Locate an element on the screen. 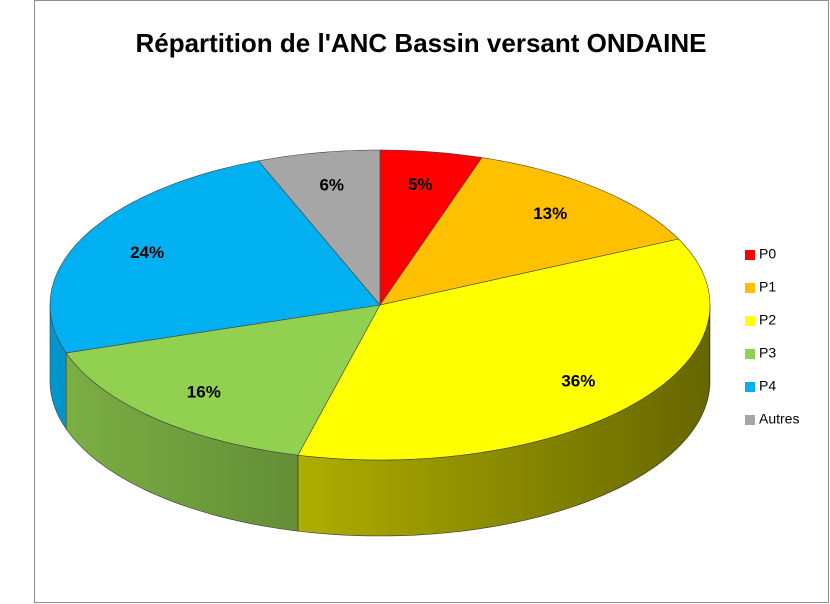  legend-label: Autres is located at coordinates (779, 419).